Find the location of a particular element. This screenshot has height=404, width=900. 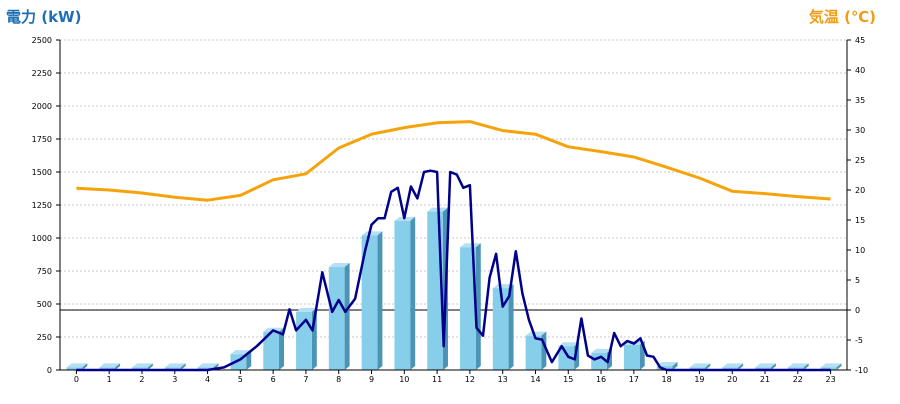

x-tick-label: 23 is located at coordinates (831, 379).